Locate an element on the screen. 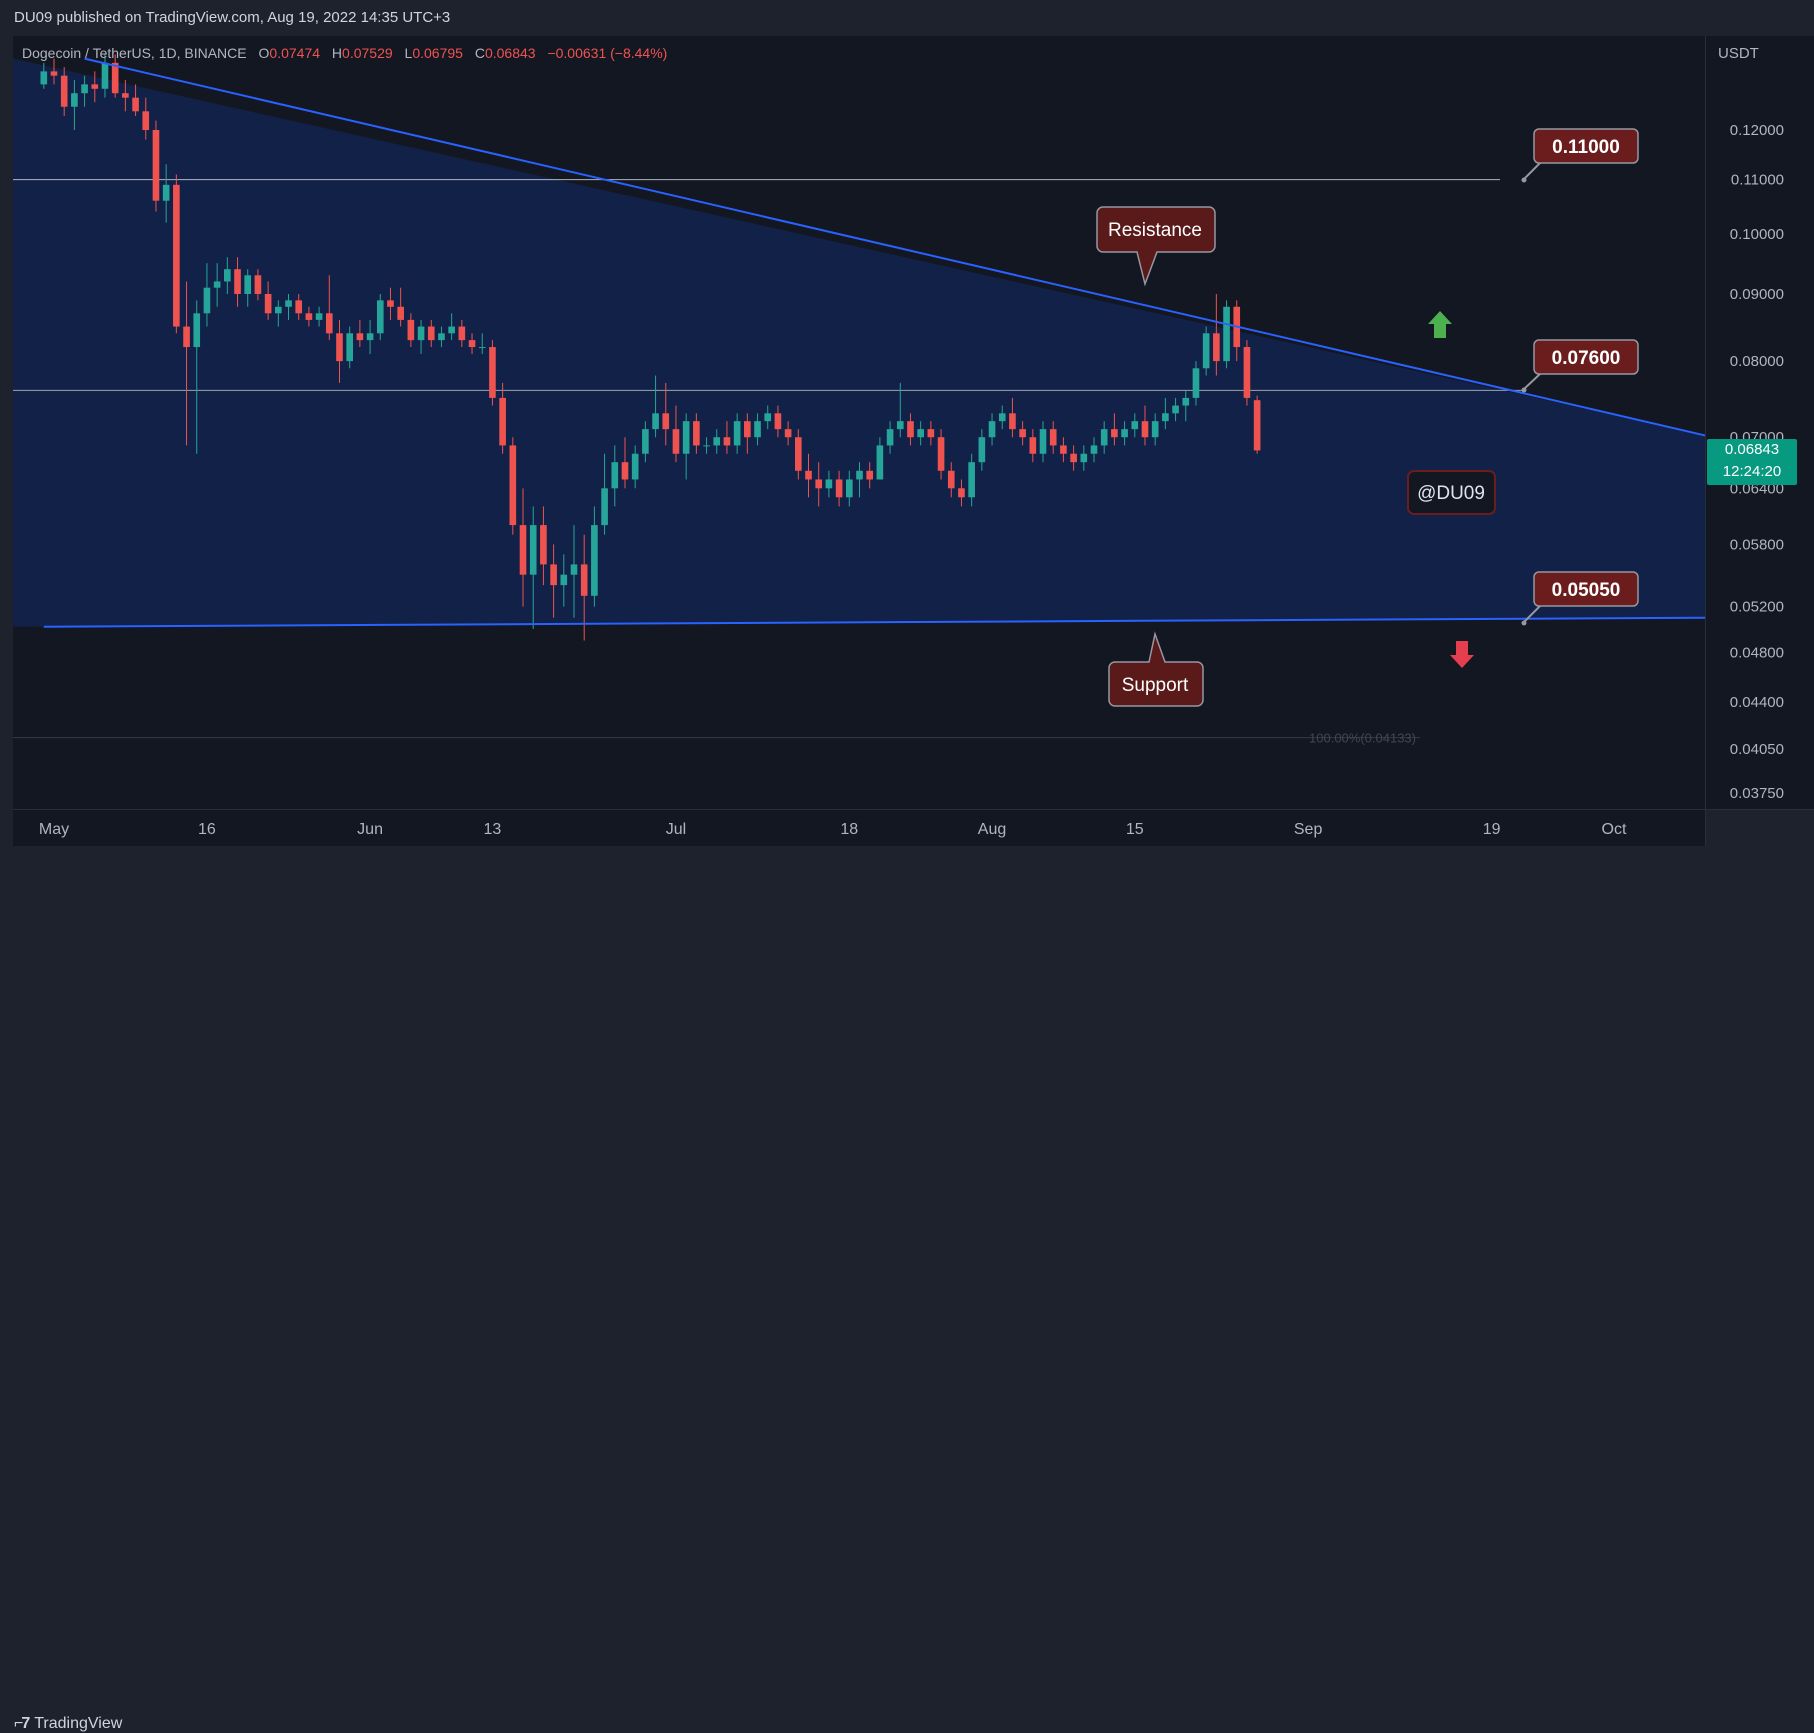 This screenshot has width=1814, height=1733. y-tick-label: 0.09000 is located at coordinates (1757, 294).